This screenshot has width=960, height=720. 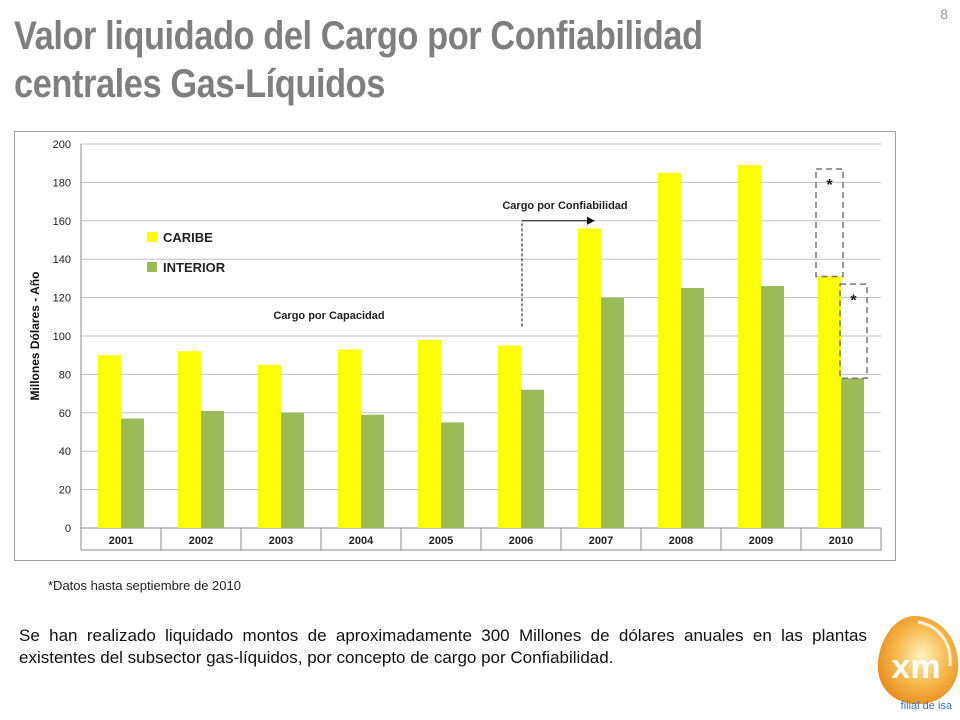 I want to click on x-tick-label: 2007, so click(x=601, y=541).